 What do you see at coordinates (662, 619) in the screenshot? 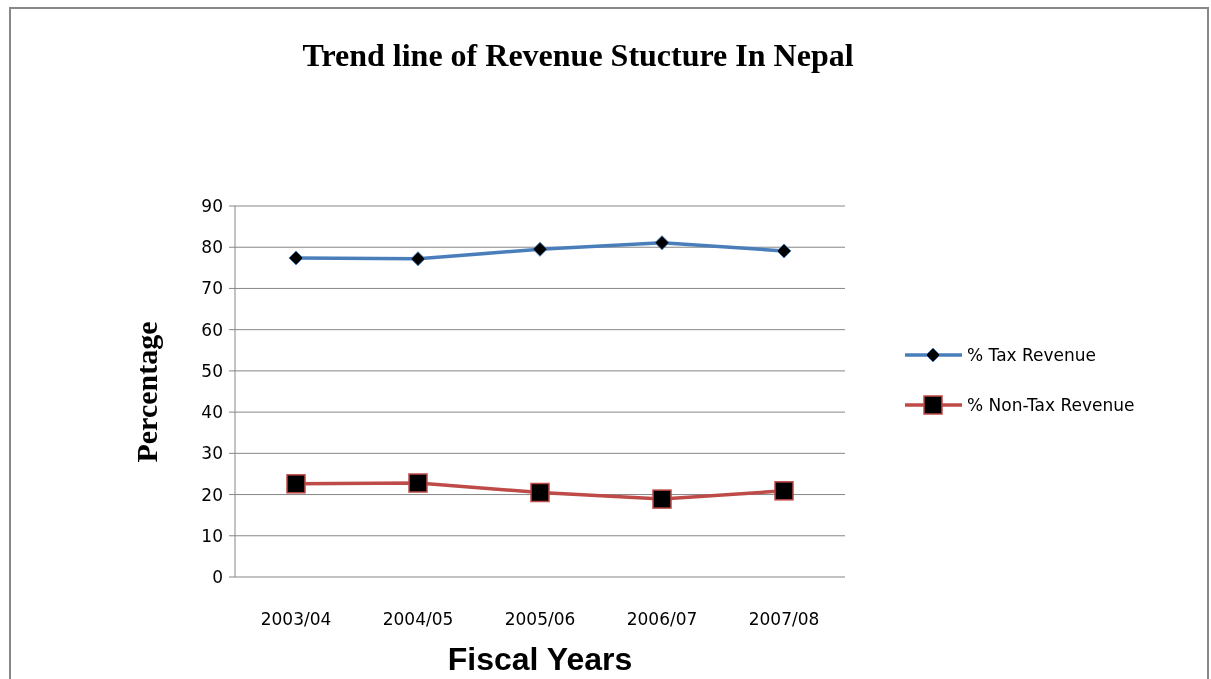
I see `x-tick-label: 2006/07` at bounding box center [662, 619].